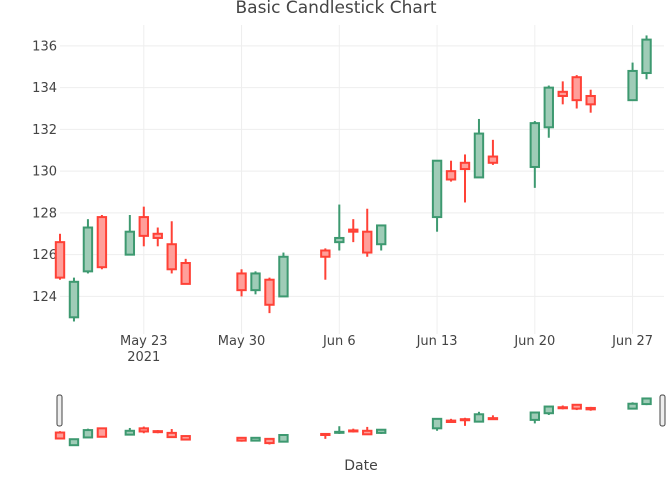 The image size is (672, 480). Describe the element at coordinates (534, 341) in the screenshot. I see `x-tick-label: Jun 20` at that location.